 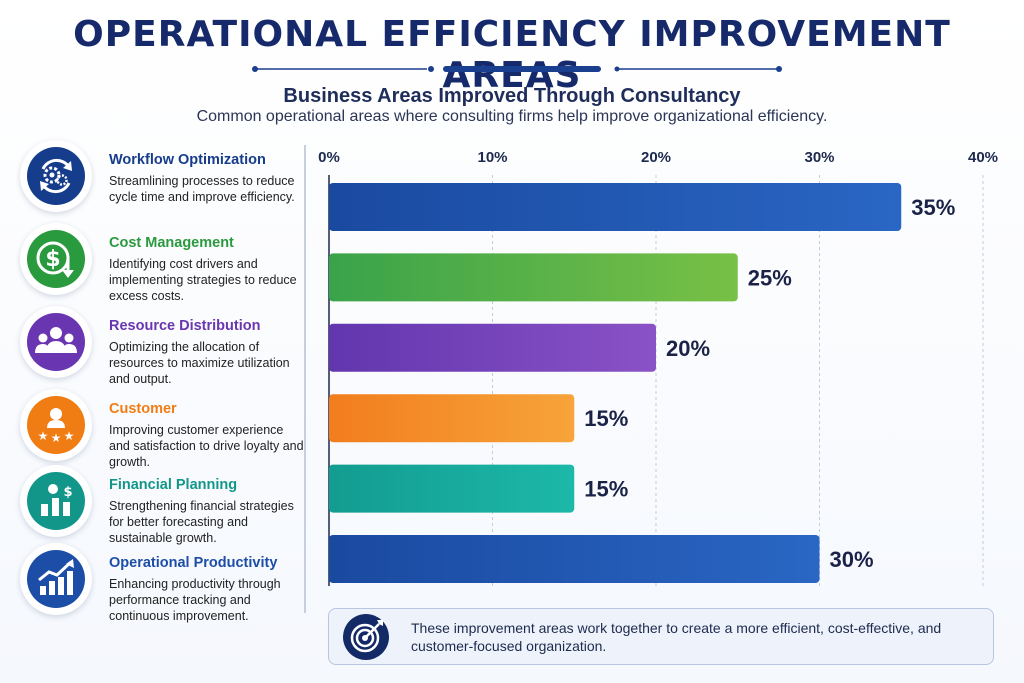 What do you see at coordinates (933, 207) in the screenshot?
I see `bar-value-label: 35%` at bounding box center [933, 207].